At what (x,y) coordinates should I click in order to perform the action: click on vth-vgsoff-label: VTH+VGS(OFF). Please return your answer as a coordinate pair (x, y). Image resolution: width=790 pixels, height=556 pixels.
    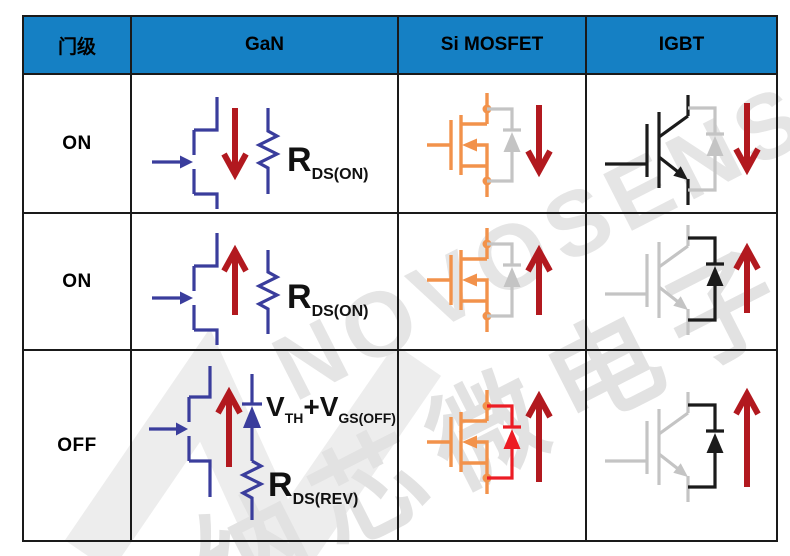
    Looking at the image, I should click on (331, 408).